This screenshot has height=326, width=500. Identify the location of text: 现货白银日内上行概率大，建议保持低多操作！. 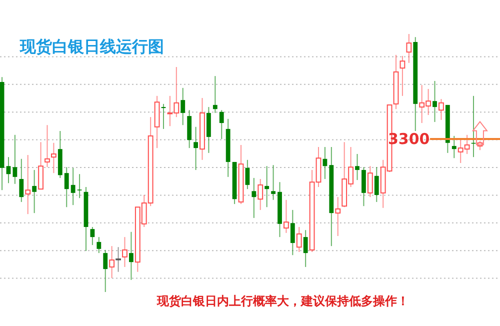
(282, 301).